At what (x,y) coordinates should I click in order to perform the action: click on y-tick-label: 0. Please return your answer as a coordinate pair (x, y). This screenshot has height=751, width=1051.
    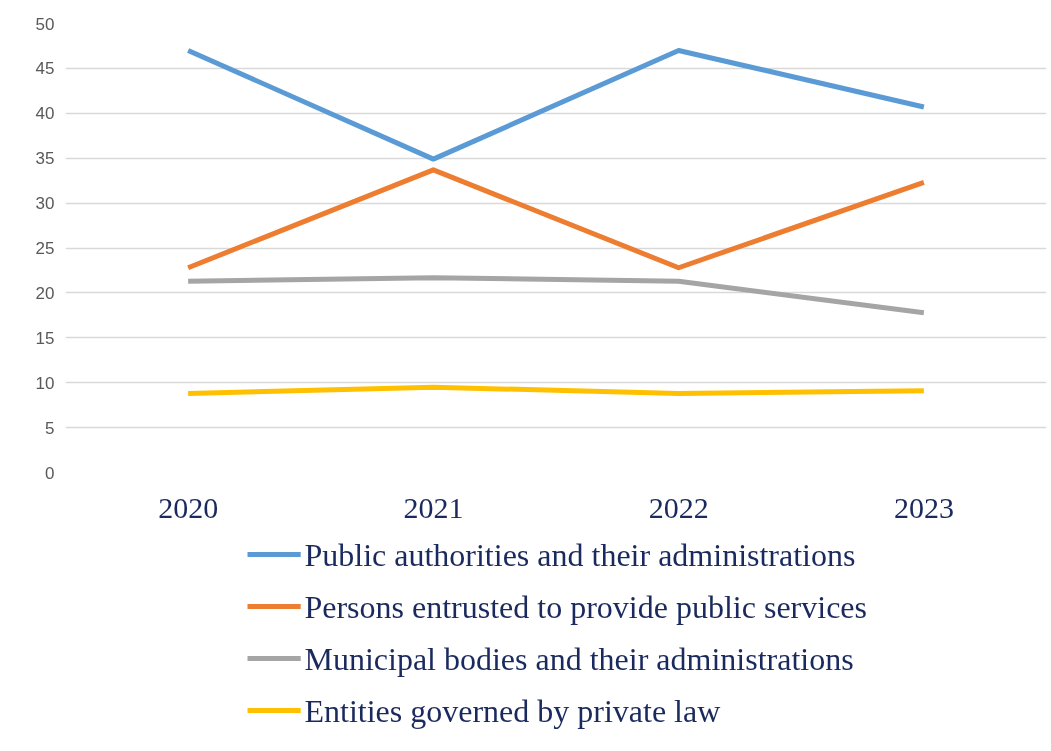
    Looking at the image, I should click on (50, 473).